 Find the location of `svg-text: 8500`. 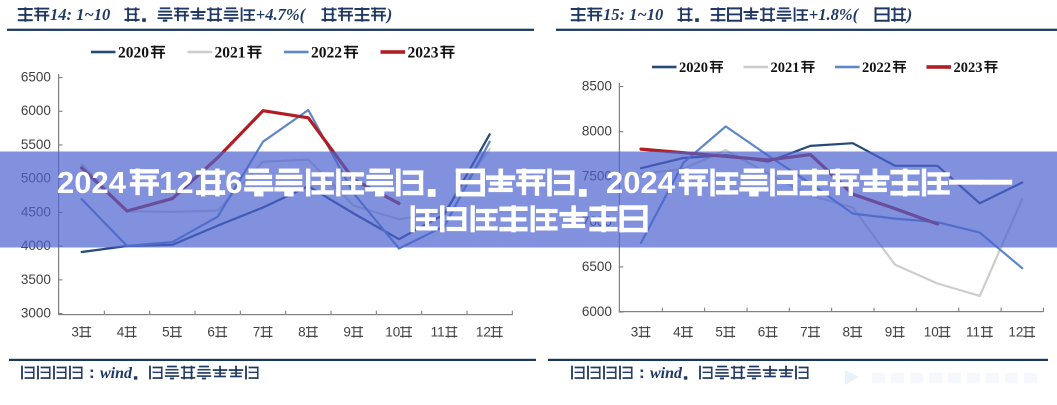

svg-text: 8500 is located at coordinates (597, 86).